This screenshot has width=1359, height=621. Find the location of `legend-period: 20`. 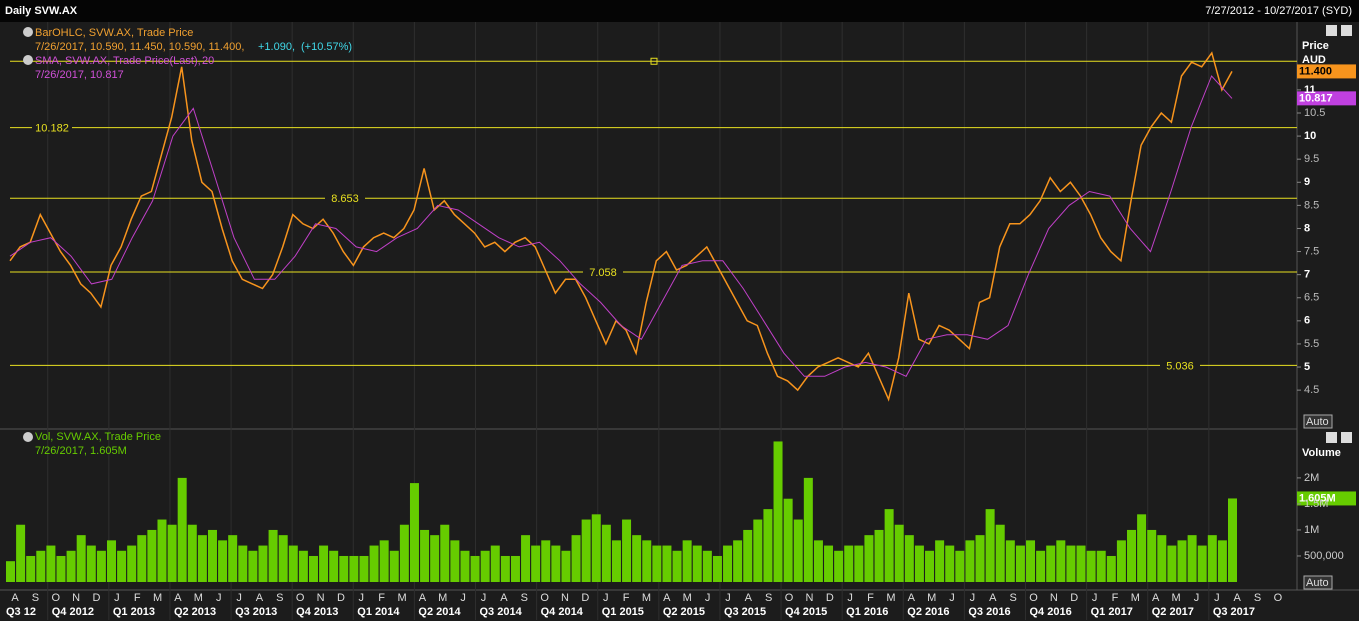

legend-period: 20 is located at coordinates (208, 61).